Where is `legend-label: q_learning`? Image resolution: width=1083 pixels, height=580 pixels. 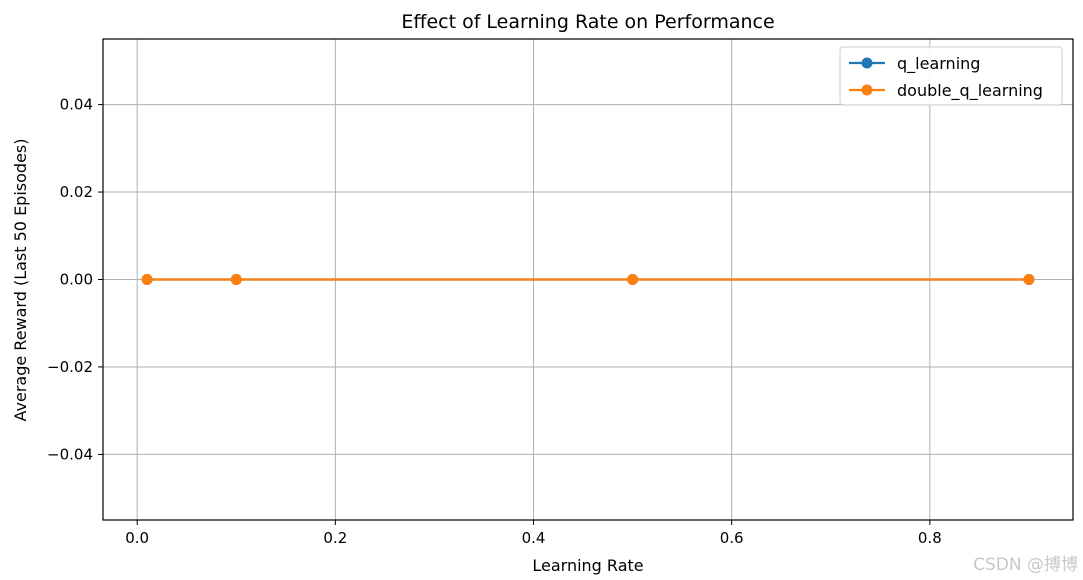 legend-label: q_learning is located at coordinates (938, 64).